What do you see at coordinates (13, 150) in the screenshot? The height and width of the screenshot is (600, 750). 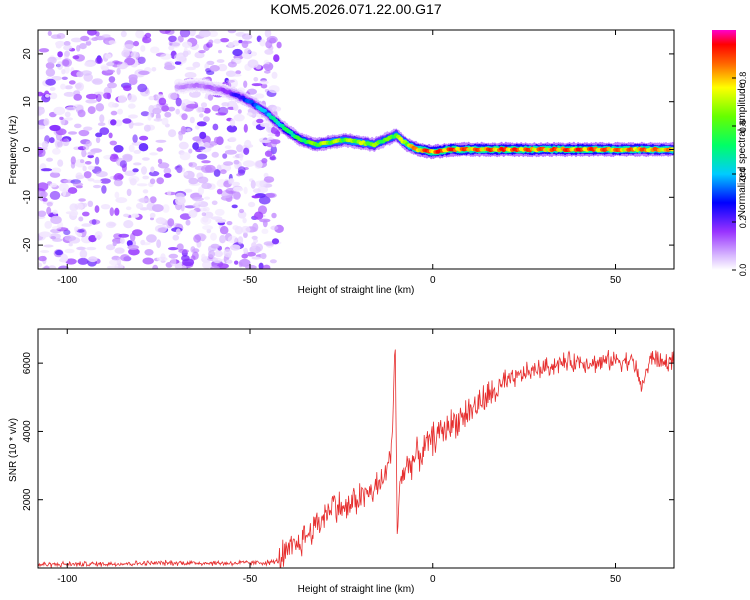 I see `spectrogram-y-label: Frequency (Hz)` at bounding box center [13, 150].